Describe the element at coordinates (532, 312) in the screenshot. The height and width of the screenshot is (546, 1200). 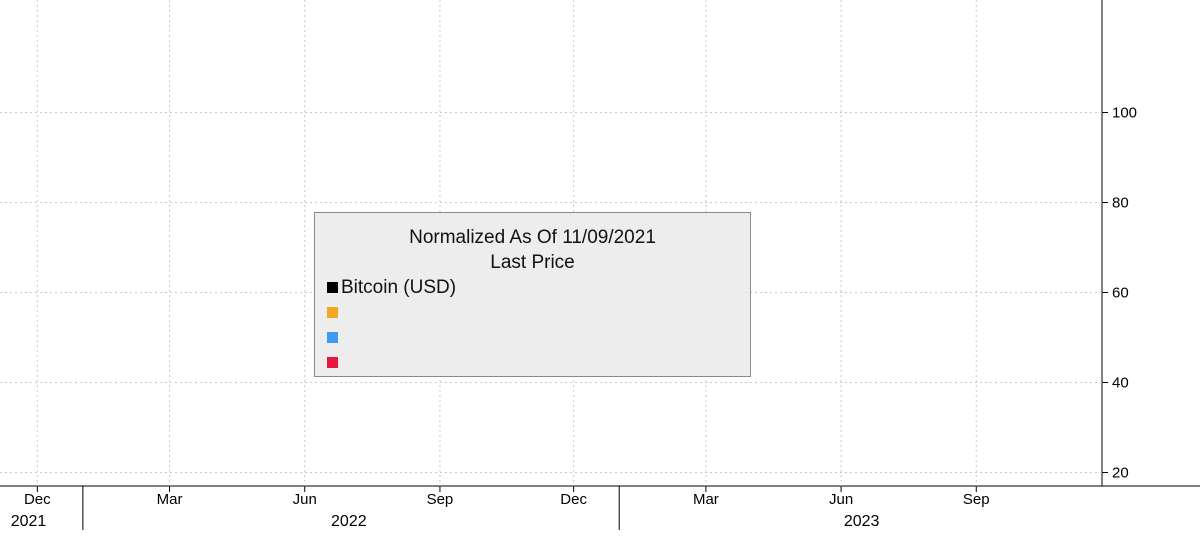
I see `legend-item-gold` at that location.